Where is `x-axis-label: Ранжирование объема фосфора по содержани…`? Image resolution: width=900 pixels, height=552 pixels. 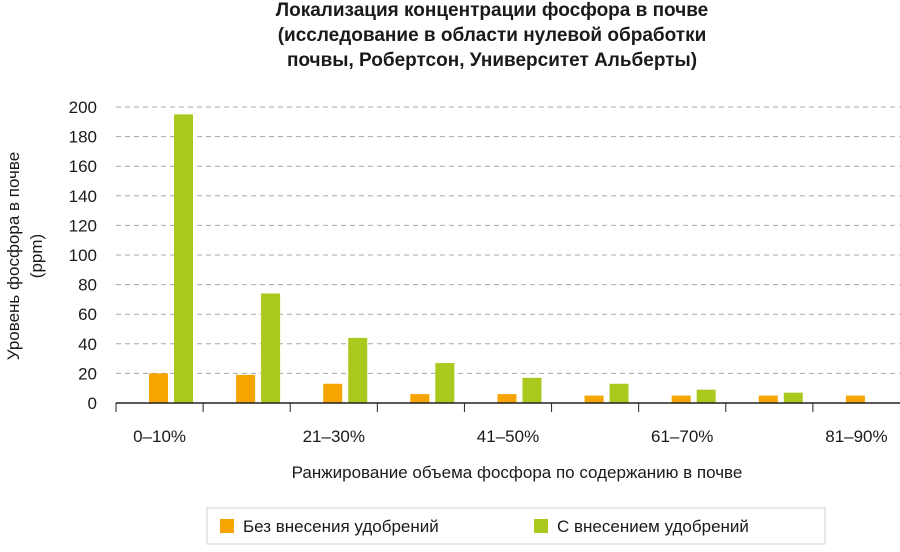
x-axis-label: Ранжирование объема фосфора по содержани… is located at coordinates (517, 472).